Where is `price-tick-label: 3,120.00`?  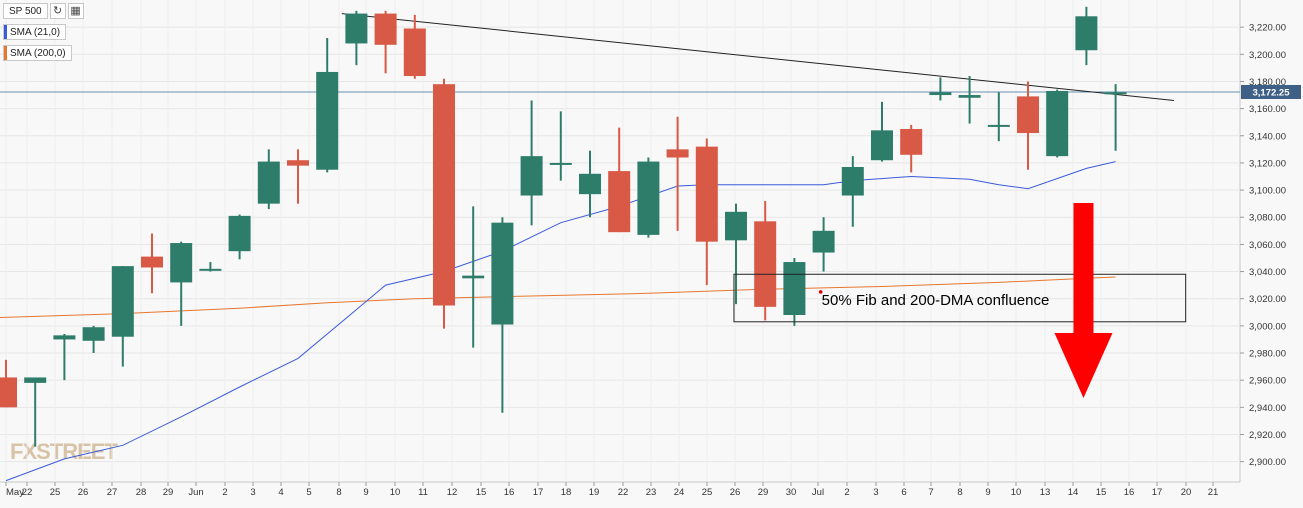 price-tick-label: 3,120.00 is located at coordinates (1267, 163).